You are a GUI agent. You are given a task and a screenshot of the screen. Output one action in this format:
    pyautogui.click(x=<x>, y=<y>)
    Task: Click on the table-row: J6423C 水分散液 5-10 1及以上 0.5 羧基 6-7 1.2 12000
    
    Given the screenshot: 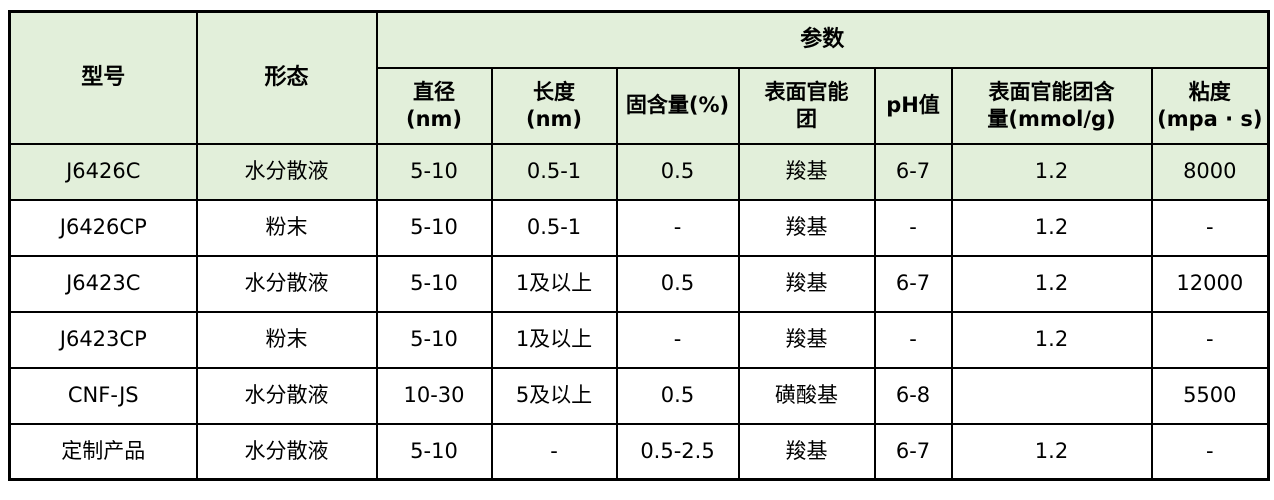 What is the action you would take?
    pyautogui.click(x=639, y=283)
    